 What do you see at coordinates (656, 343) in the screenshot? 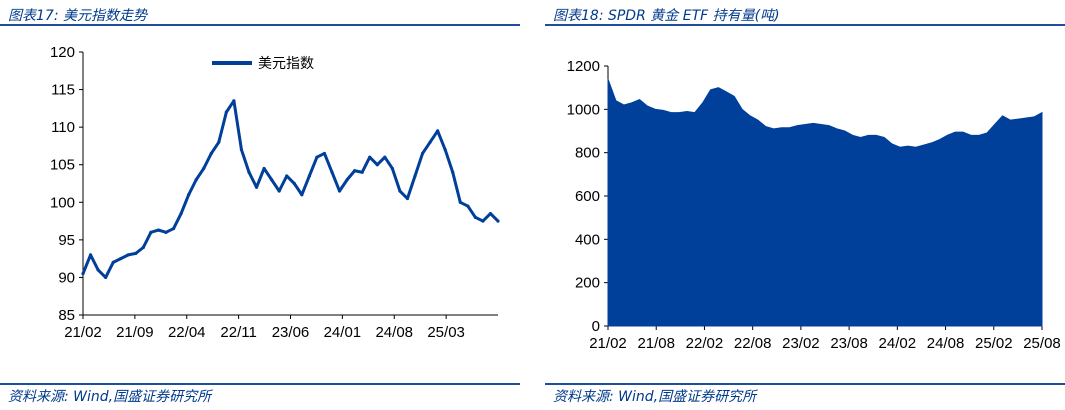
I see `x-tick-label: 21/08` at bounding box center [656, 343].